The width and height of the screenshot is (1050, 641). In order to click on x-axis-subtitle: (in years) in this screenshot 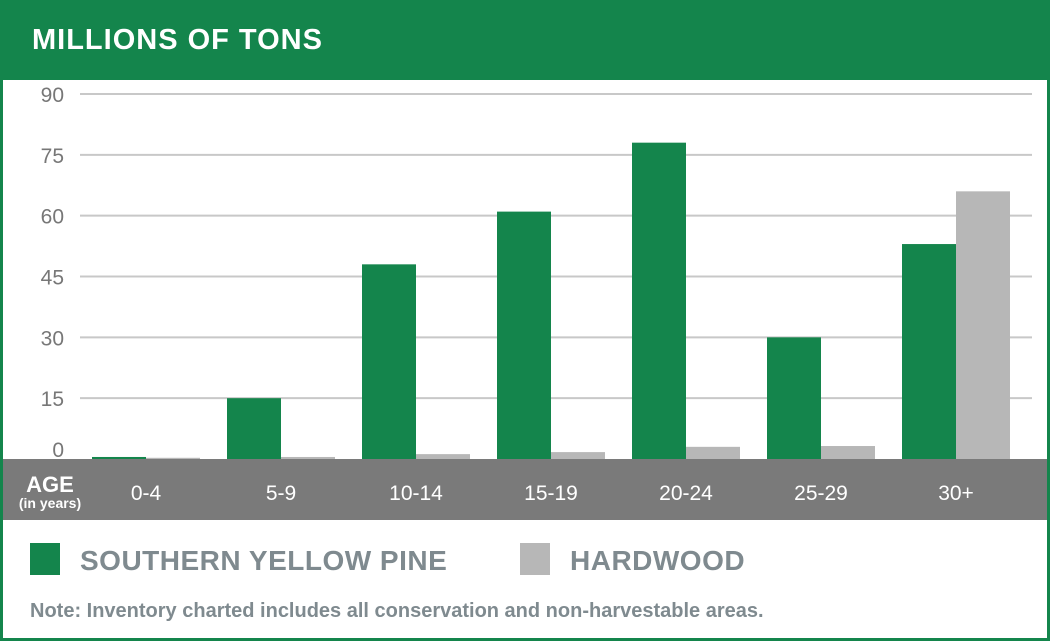, I will do `click(50, 503)`.